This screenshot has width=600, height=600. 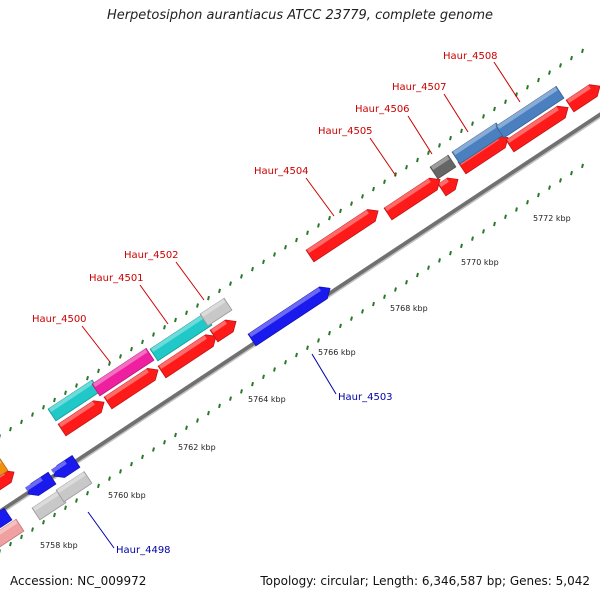 What do you see at coordinates (59, 319) in the screenshot?
I see `gene-label: Haur_4500` at bounding box center [59, 319].